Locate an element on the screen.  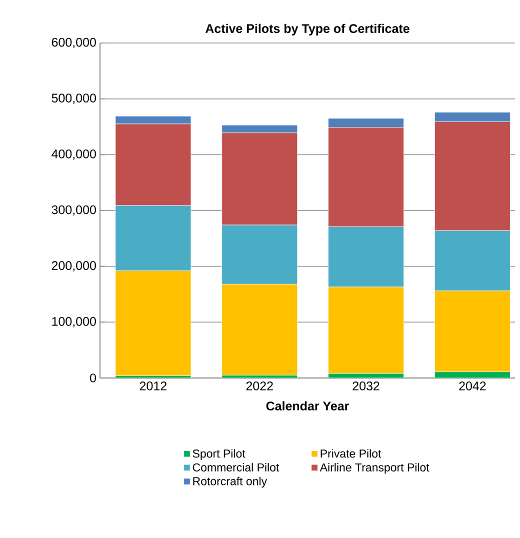
y-tick-label: 100,000 is located at coordinates (74, 322).